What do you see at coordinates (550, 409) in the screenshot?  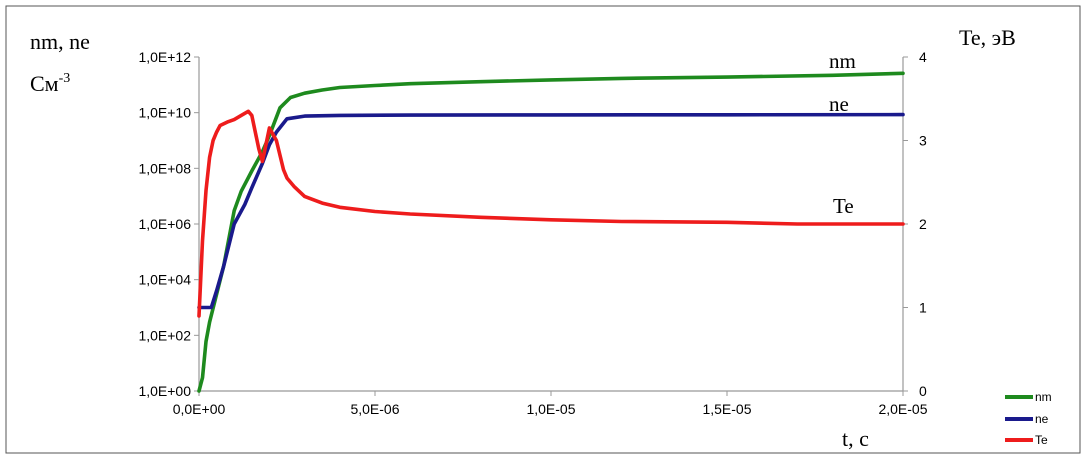 I see `x-tick-label: 1,0E-05` at bounding box center [550, 409].